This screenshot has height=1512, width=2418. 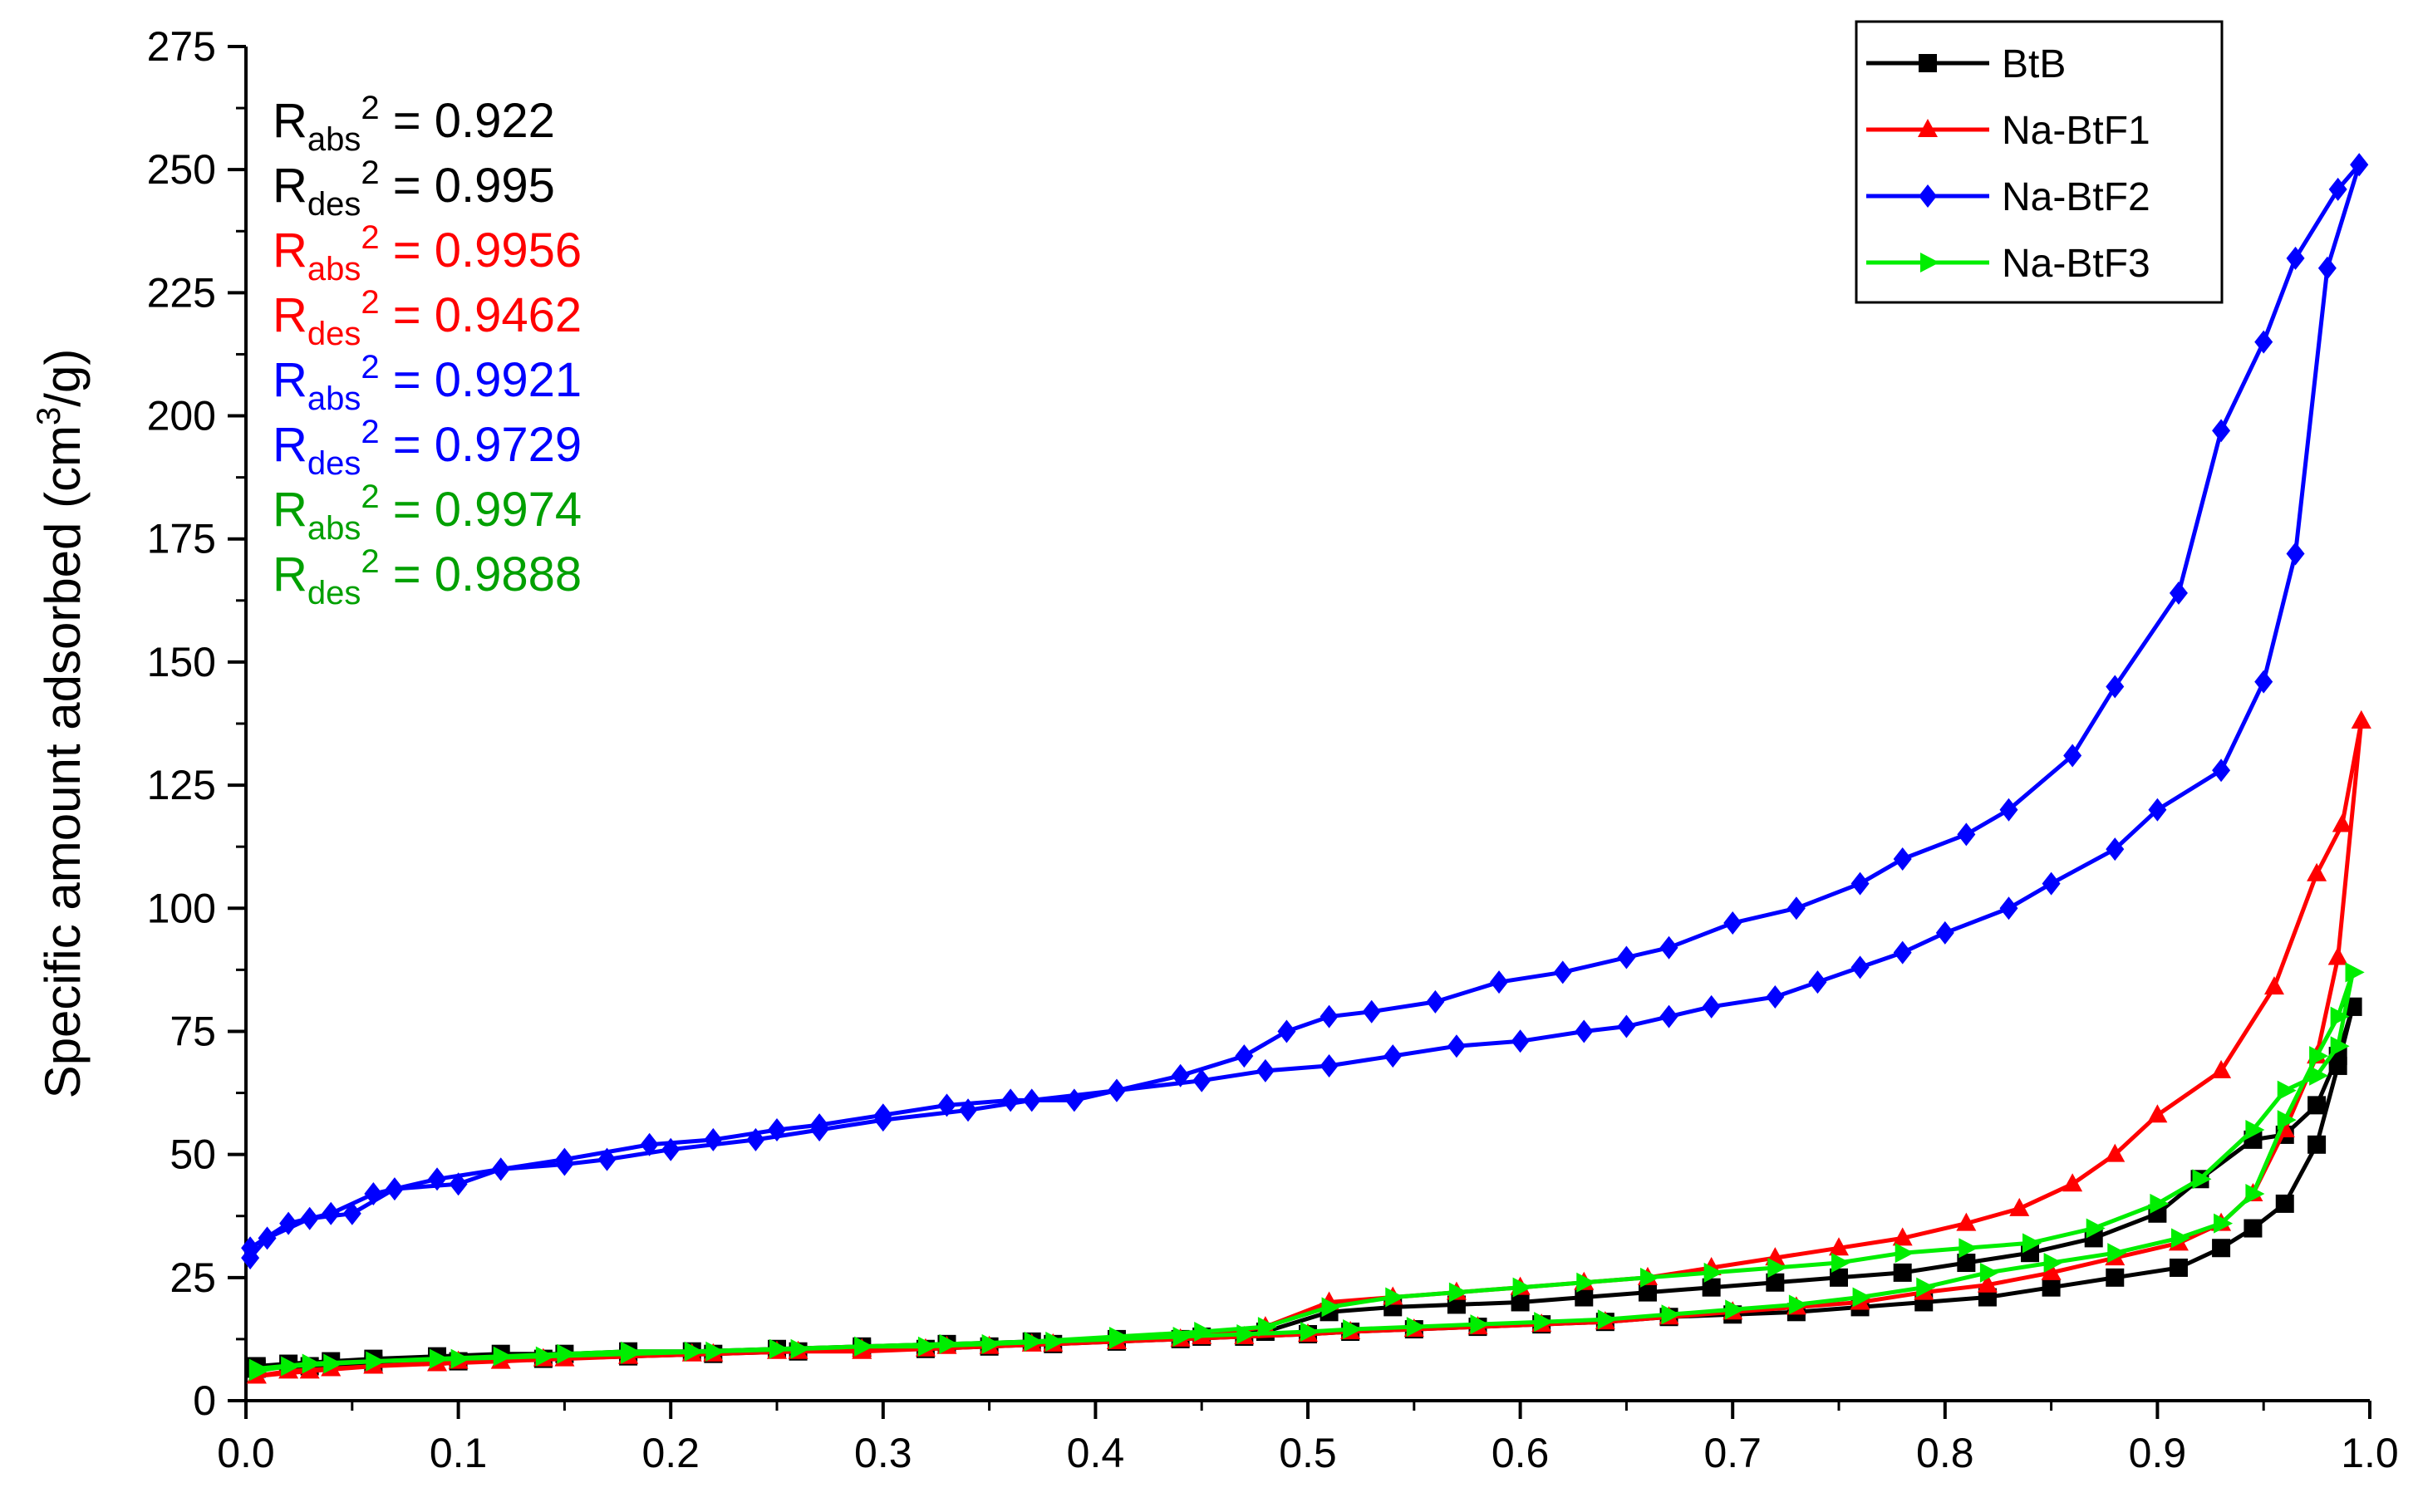 I want to click on y-axis-title-rest: /g), so click(x=63, y=378).